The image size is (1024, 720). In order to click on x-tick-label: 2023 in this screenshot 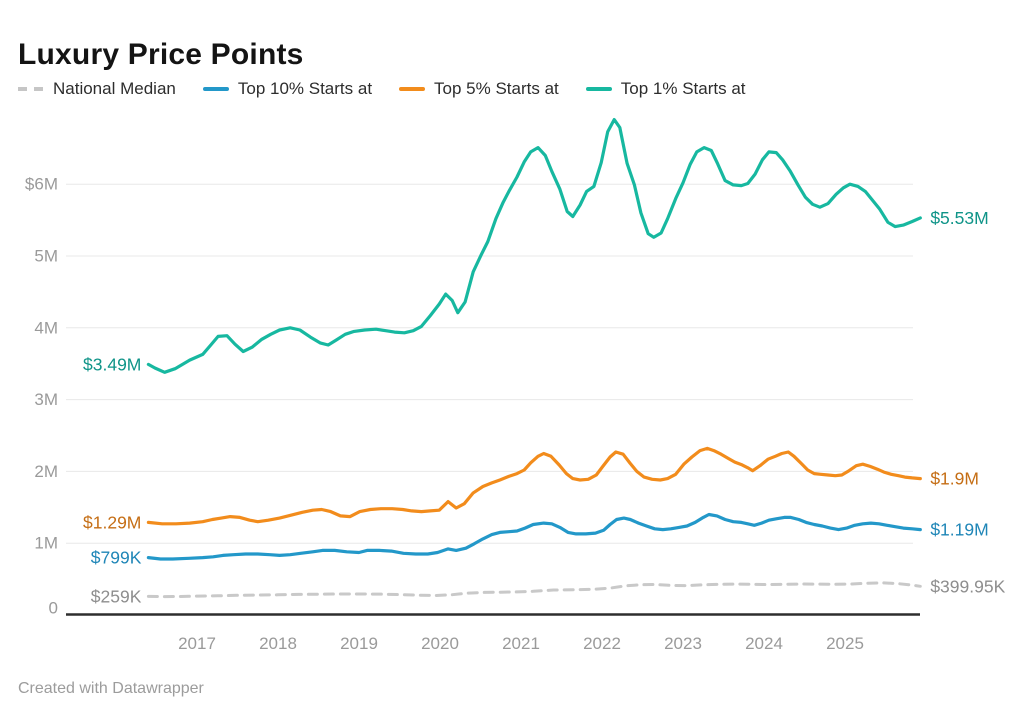, I will do `click(683, 643)`.